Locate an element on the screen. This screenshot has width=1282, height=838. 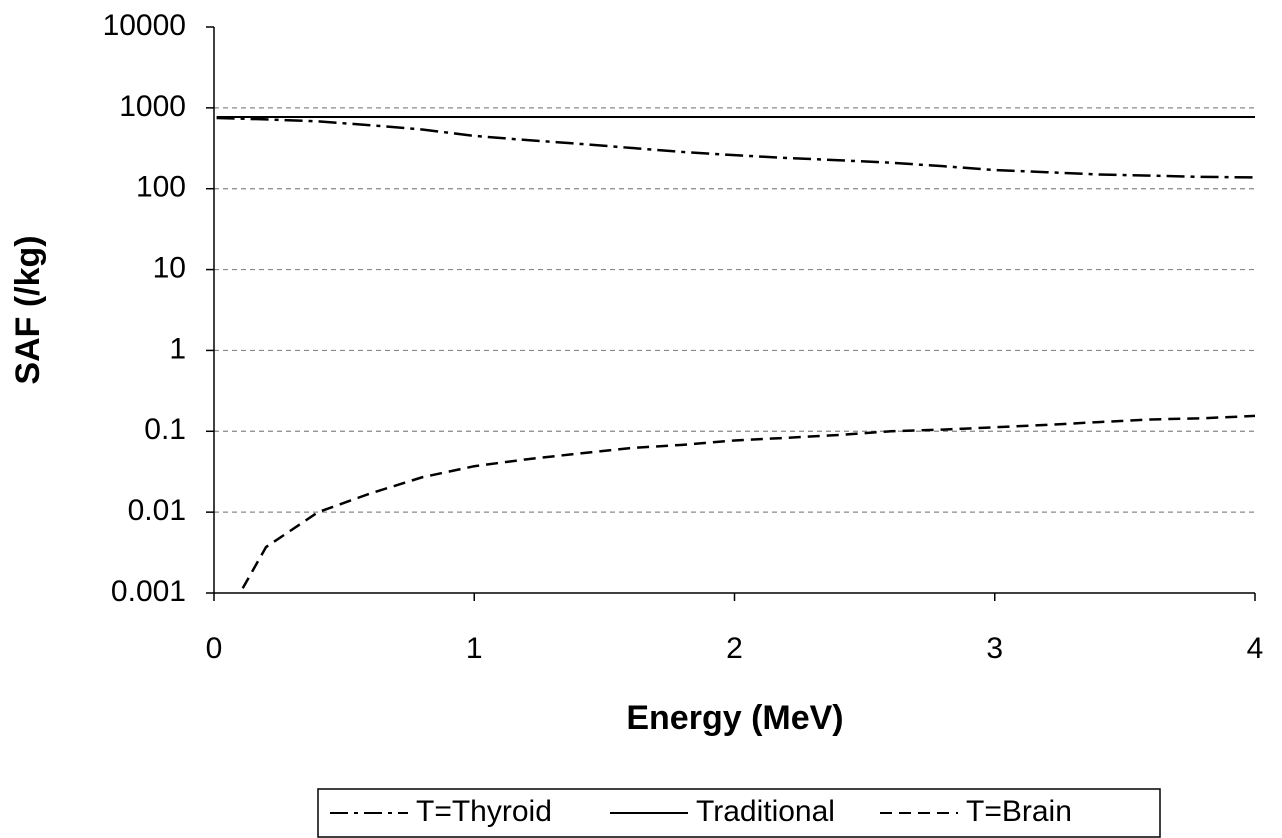
y-tick-label: 10000 is located at coordinates (144, 25).